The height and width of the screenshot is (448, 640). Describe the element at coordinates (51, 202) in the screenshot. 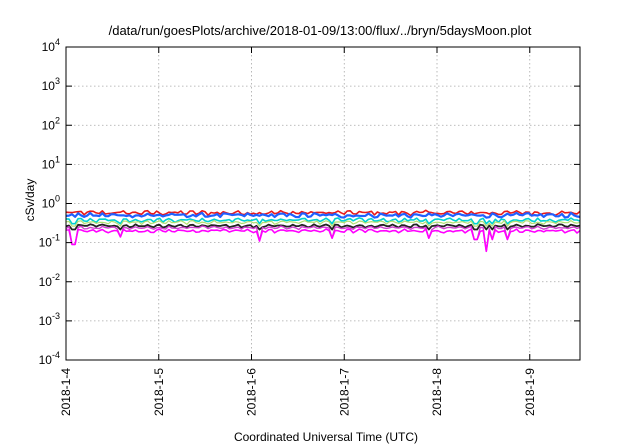

I see `y-tick-label: 10⁰` at that location.